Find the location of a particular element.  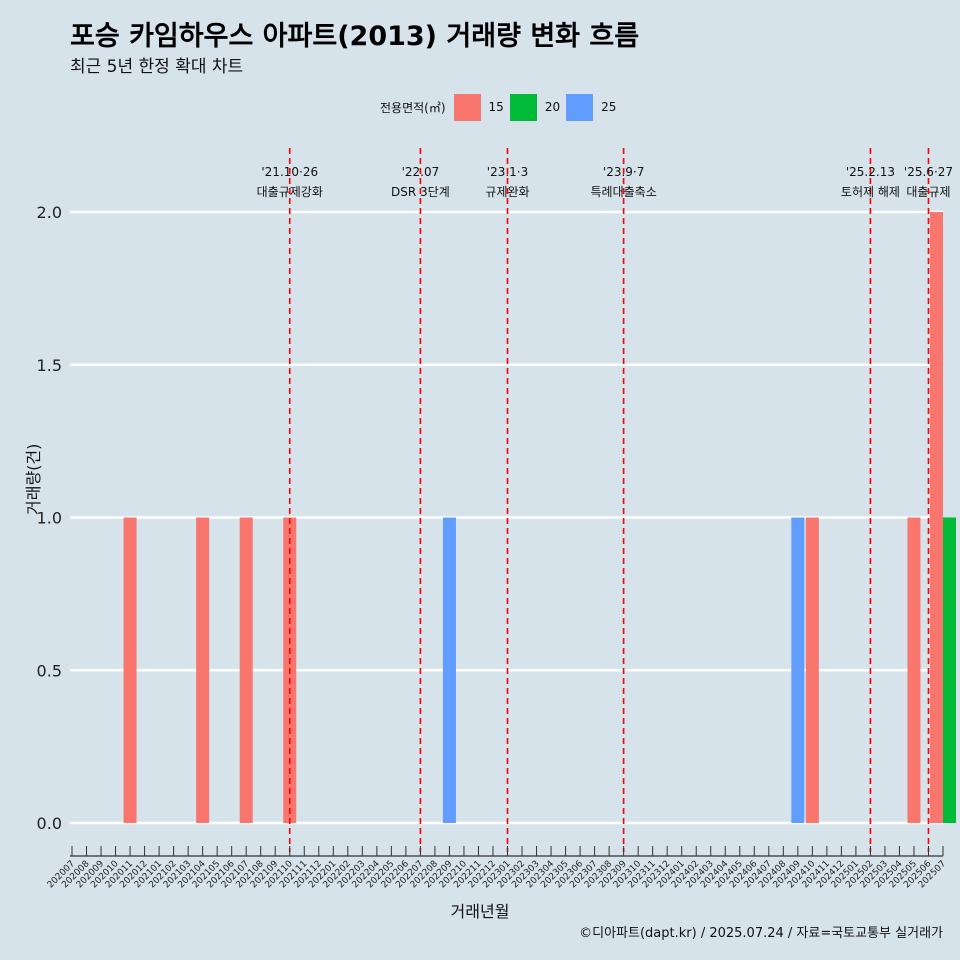

legend-item-25: 25 is located at coordinates (591, 107).